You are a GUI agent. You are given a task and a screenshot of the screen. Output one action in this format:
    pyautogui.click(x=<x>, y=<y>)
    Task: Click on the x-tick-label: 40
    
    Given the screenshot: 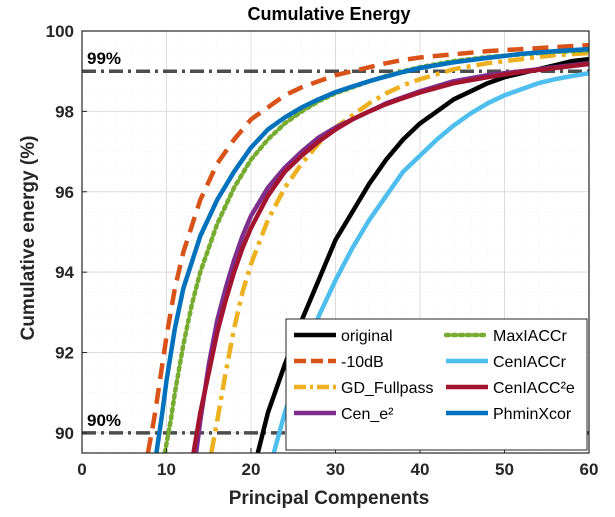 What is the action you would take?
    pyautogui.click(x=420, y=469)
    